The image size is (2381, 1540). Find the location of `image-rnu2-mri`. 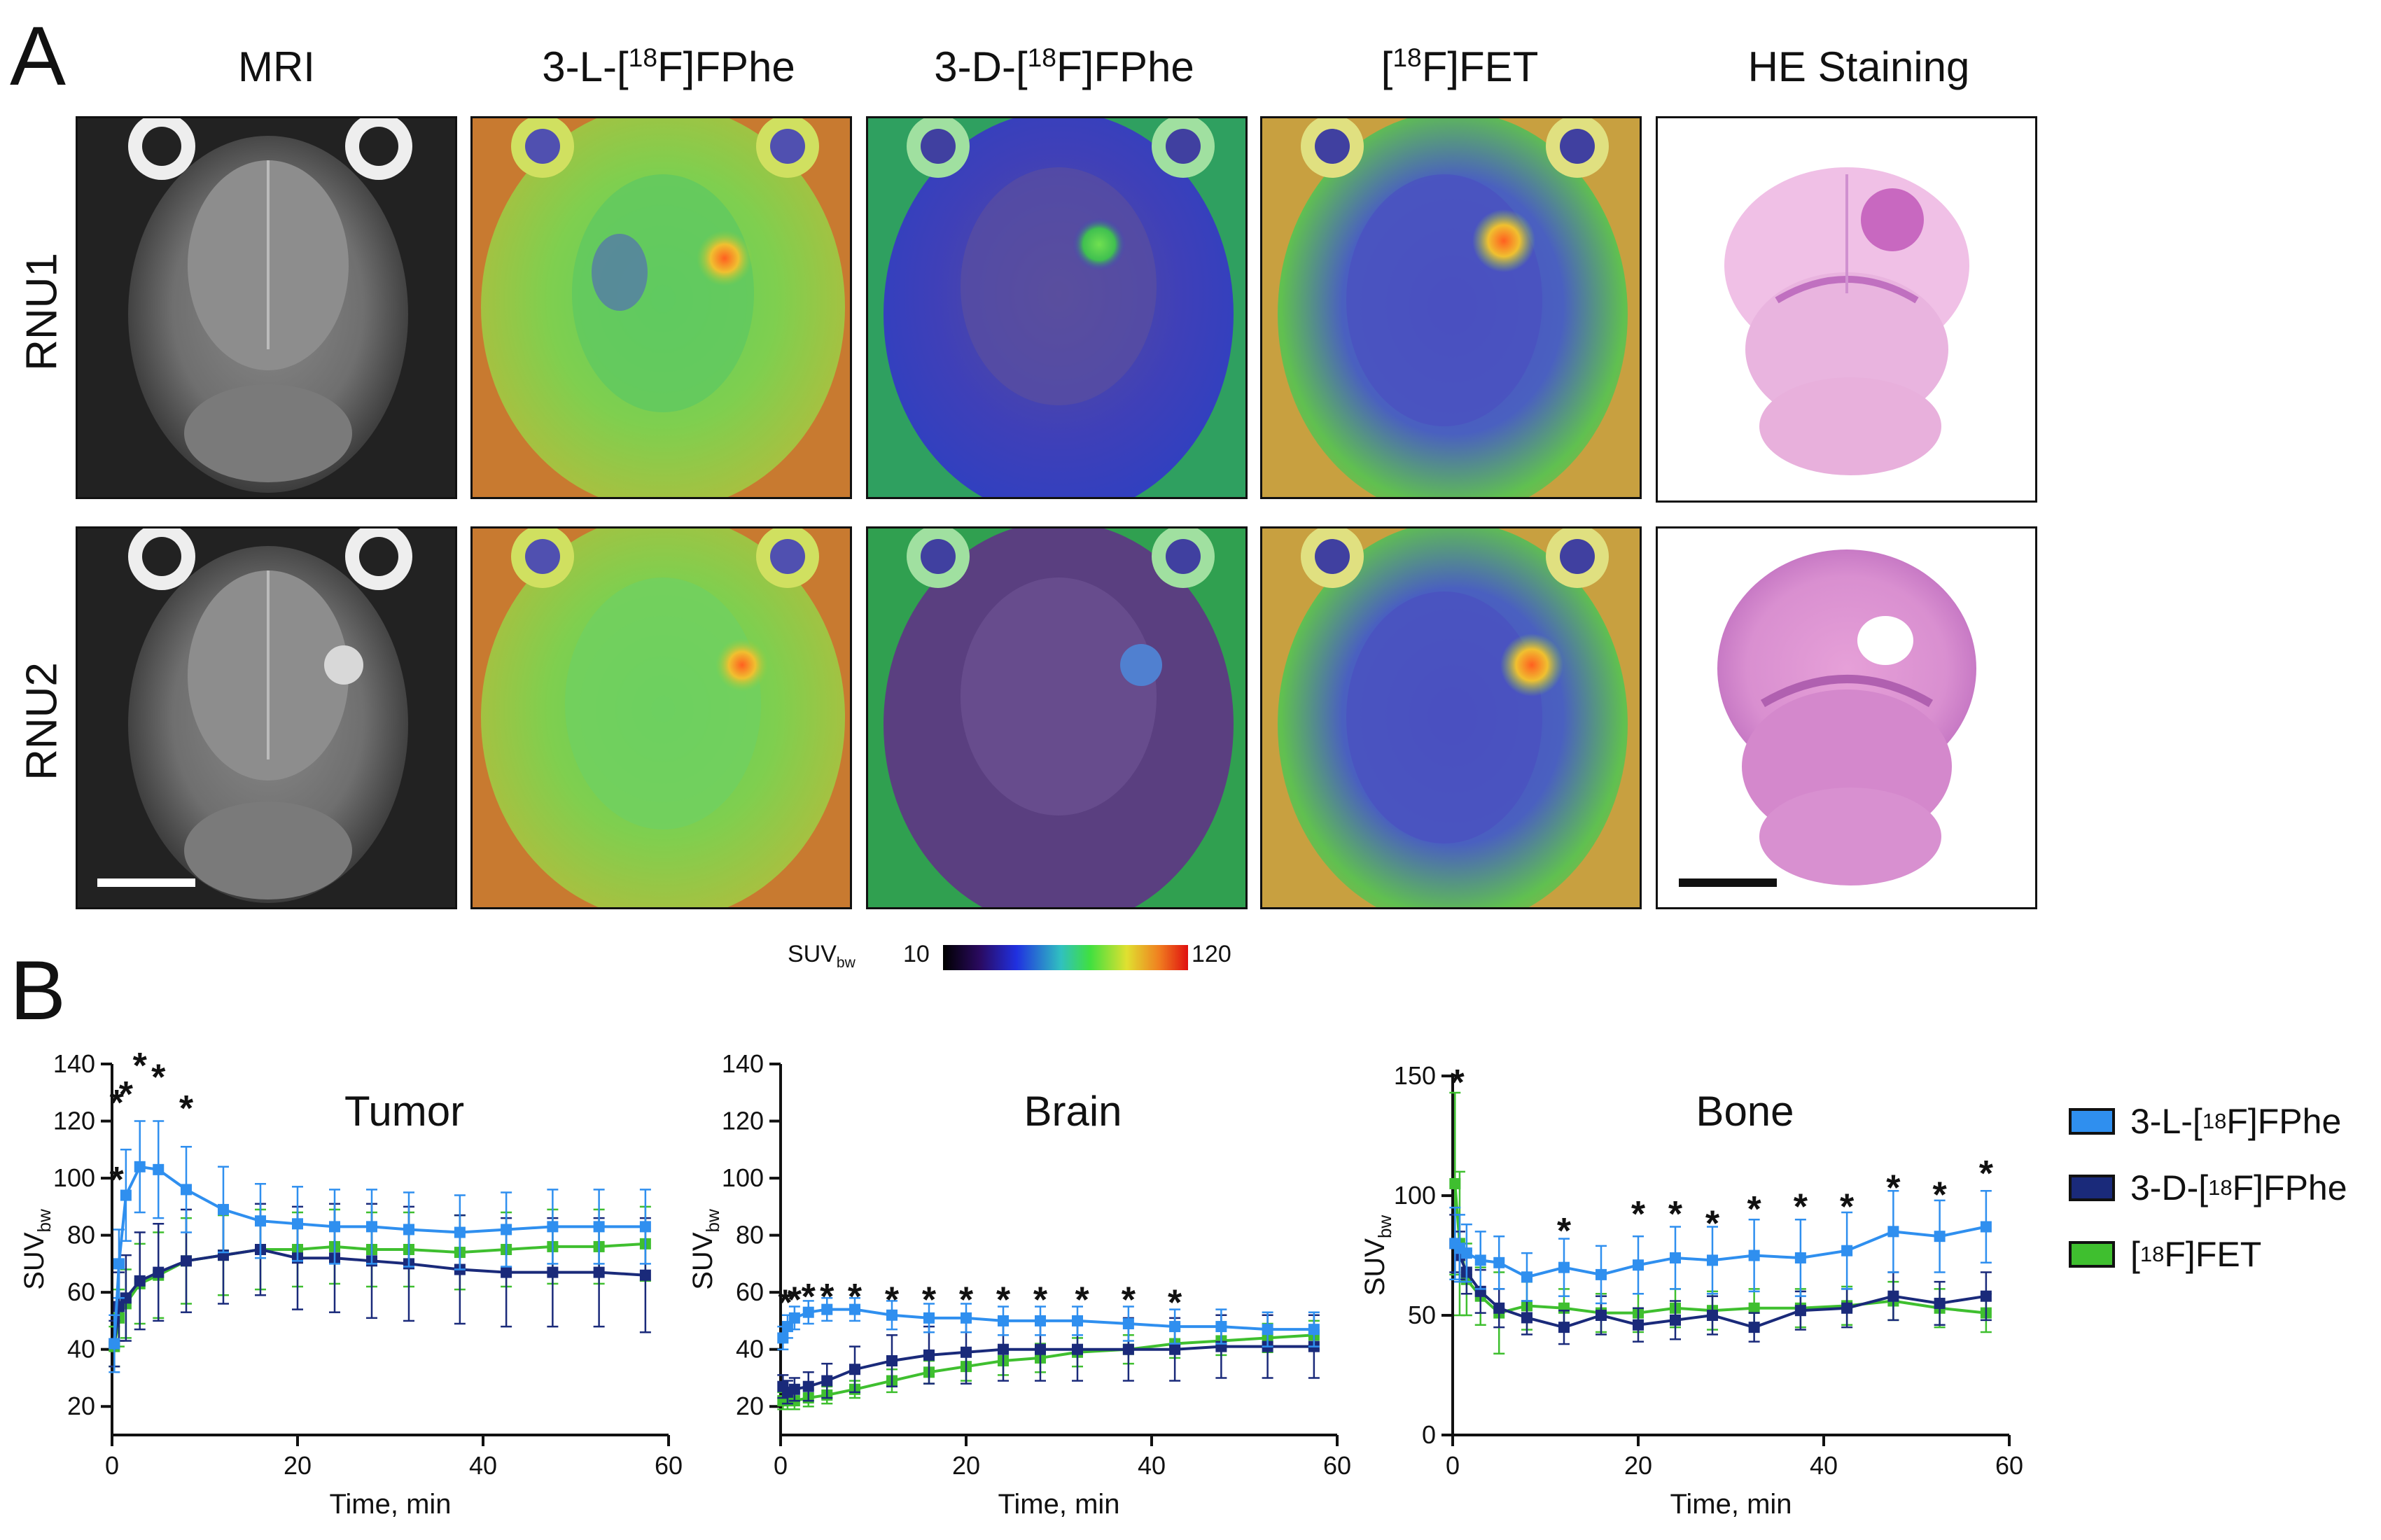

image-rnu2-mri is located at coordinates (266, 717).